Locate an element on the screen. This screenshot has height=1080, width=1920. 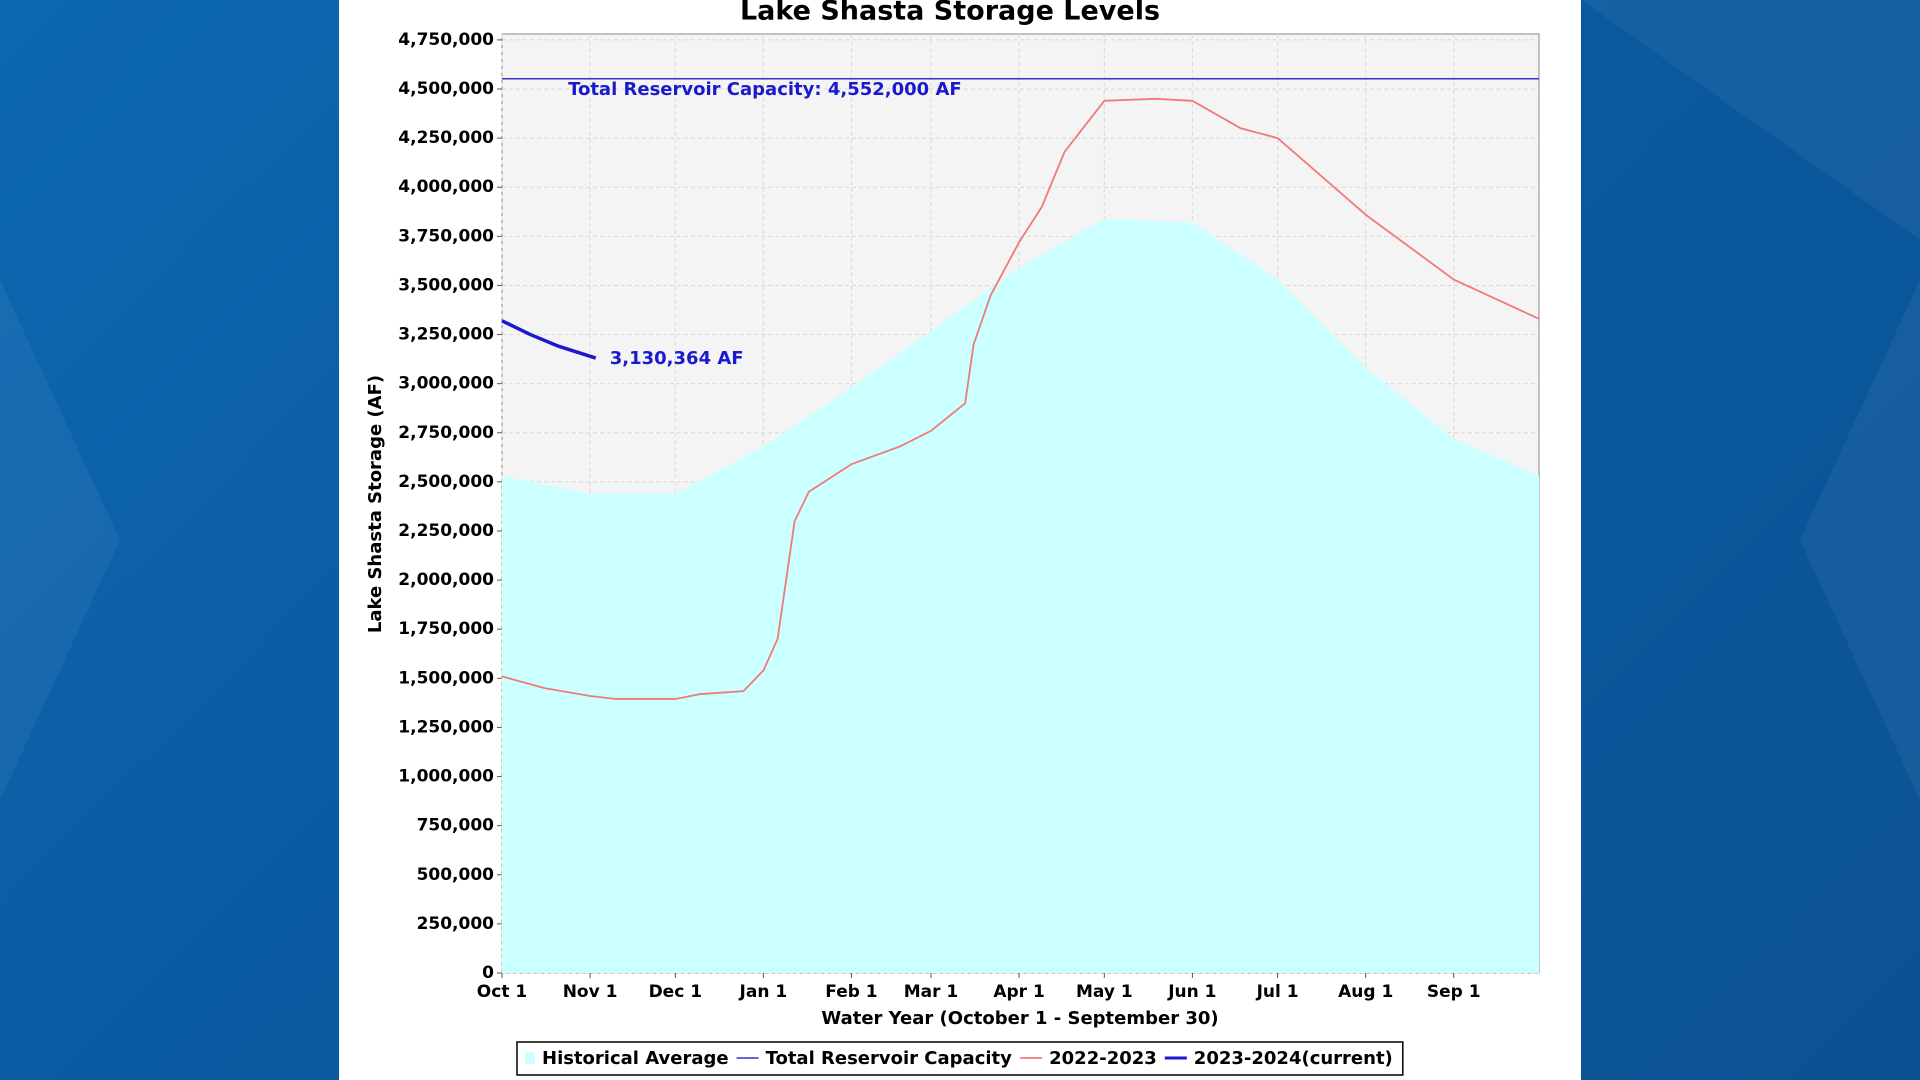
y-tick-label: 1,750,000 is located at coordinates (446, 629).